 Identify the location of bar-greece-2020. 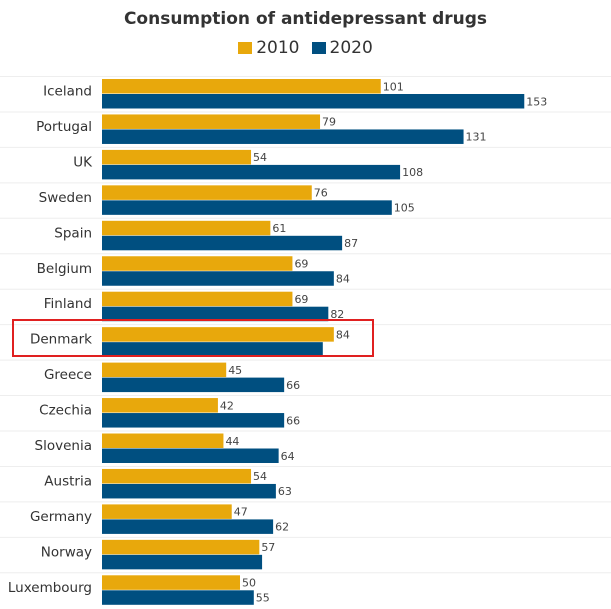
(193, 385).